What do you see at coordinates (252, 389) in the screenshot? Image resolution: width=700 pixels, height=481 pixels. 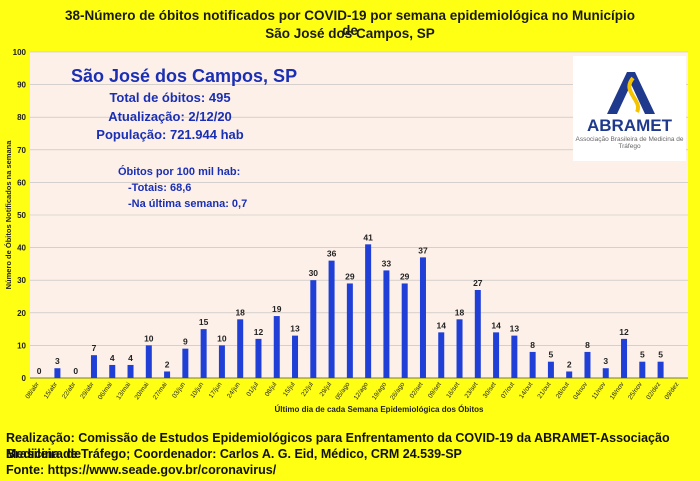 I see `x-tick-label: 01/jul` at bounding box center [252, 389].